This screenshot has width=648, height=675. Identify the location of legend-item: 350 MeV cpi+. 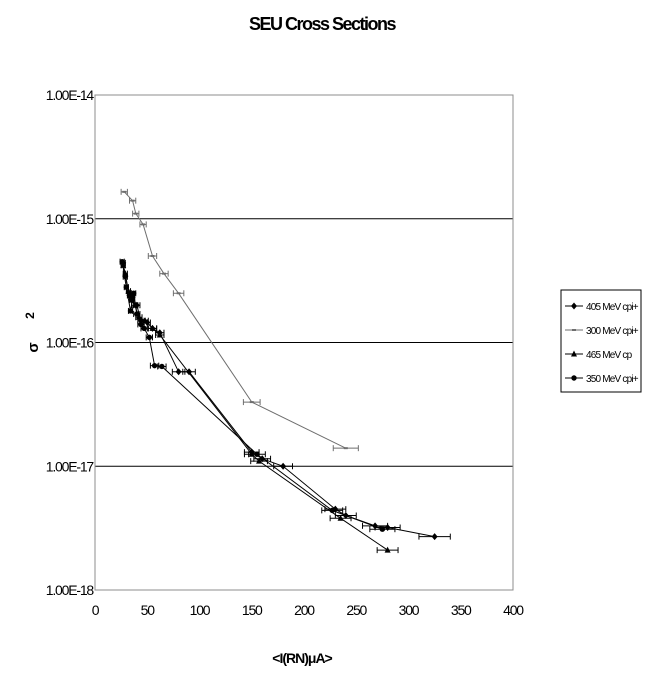
(602, 379).